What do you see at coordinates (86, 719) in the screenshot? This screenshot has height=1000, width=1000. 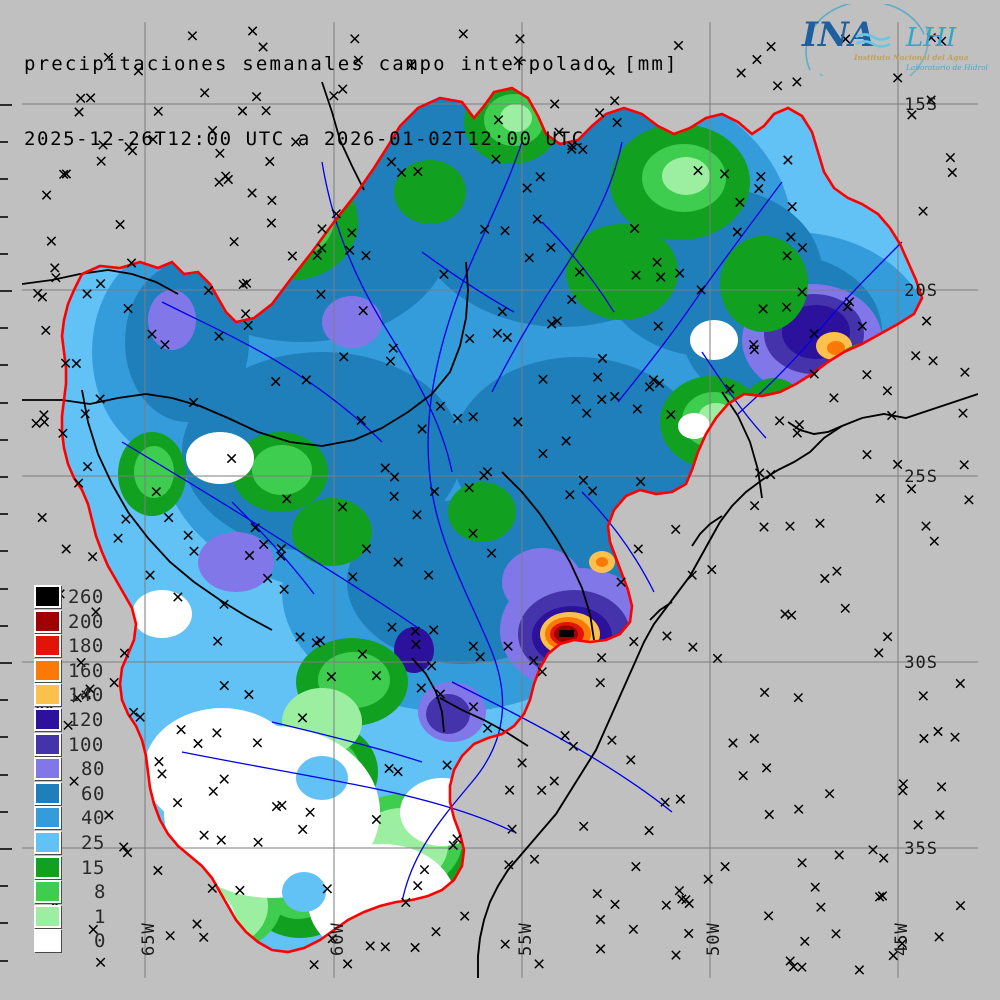 I see `legend-value-label: 120` at bounding box center [86, 719].